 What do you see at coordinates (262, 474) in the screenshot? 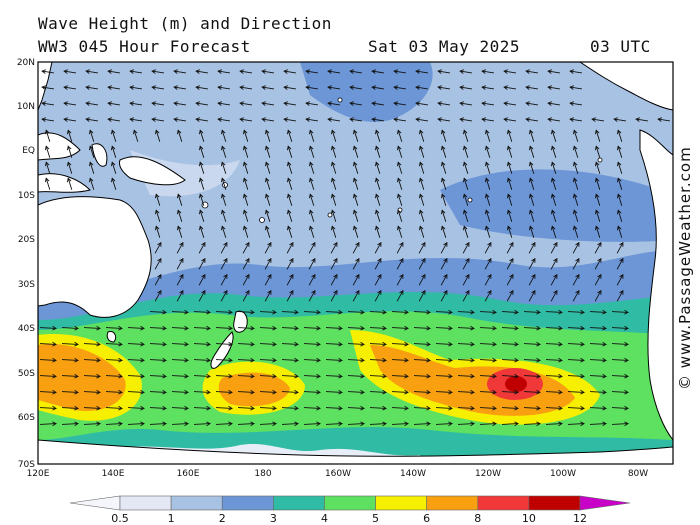
I see `lon-label: 180` at bounding box center [262, 474].